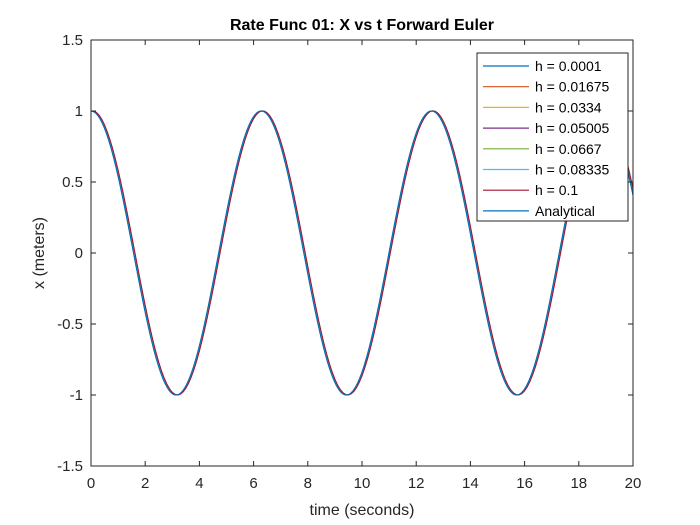 This screenshot has height=525, width=700. What do you see at coordinates (568, 66) in the screenshot?
I see `legend-label: h = 0.0001` at bounding box center [568, 66].